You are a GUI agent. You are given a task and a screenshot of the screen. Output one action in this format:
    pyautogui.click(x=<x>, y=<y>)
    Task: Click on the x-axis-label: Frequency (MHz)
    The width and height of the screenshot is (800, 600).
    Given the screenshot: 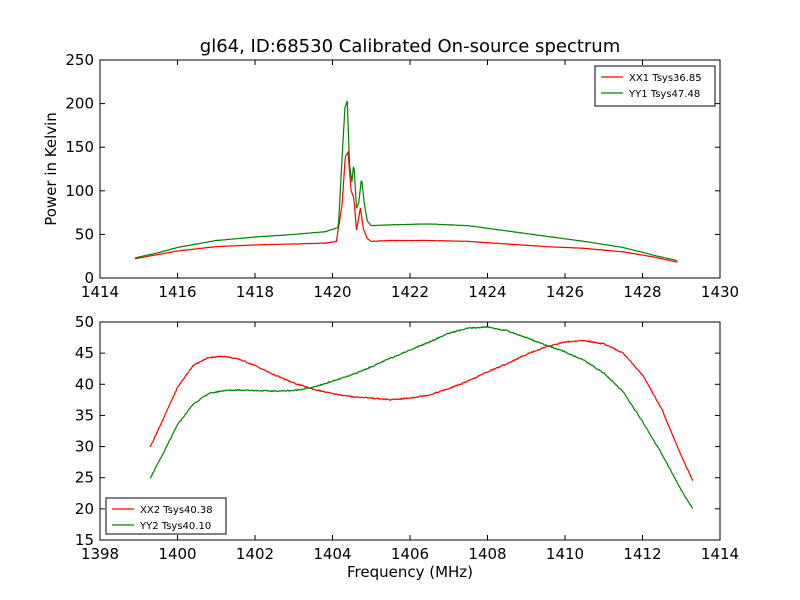 What is the action you would take?
    pyautogui.click(x=410, y=572)
    